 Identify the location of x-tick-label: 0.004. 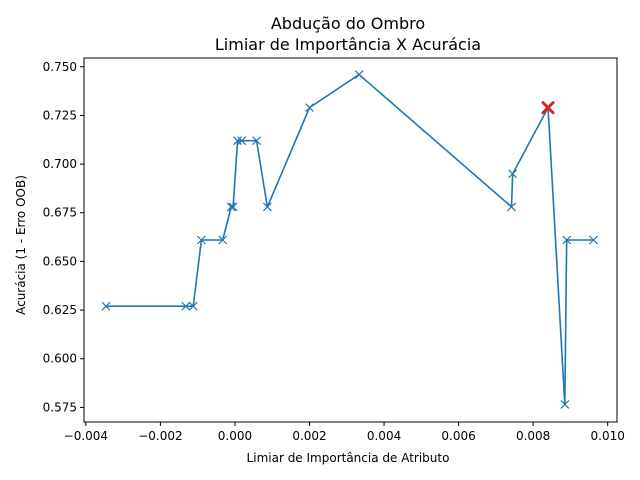
(384, 436).